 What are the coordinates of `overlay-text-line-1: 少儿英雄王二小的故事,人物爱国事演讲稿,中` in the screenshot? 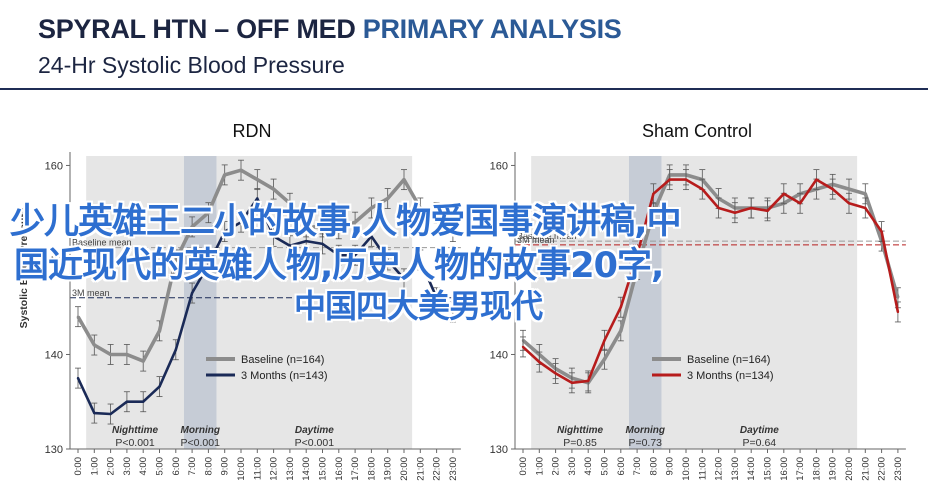 It's located at (346, 222).